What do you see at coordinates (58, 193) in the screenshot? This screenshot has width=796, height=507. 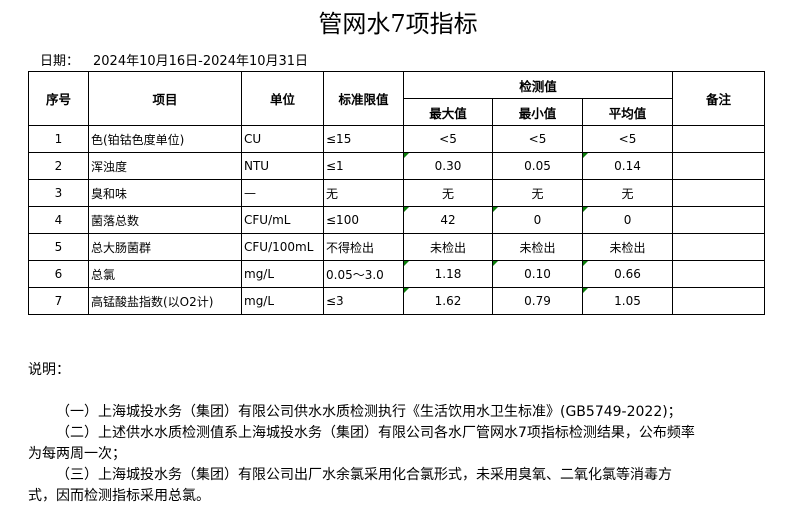 I see `cell-text: 3` at bounding box center [58, 193].